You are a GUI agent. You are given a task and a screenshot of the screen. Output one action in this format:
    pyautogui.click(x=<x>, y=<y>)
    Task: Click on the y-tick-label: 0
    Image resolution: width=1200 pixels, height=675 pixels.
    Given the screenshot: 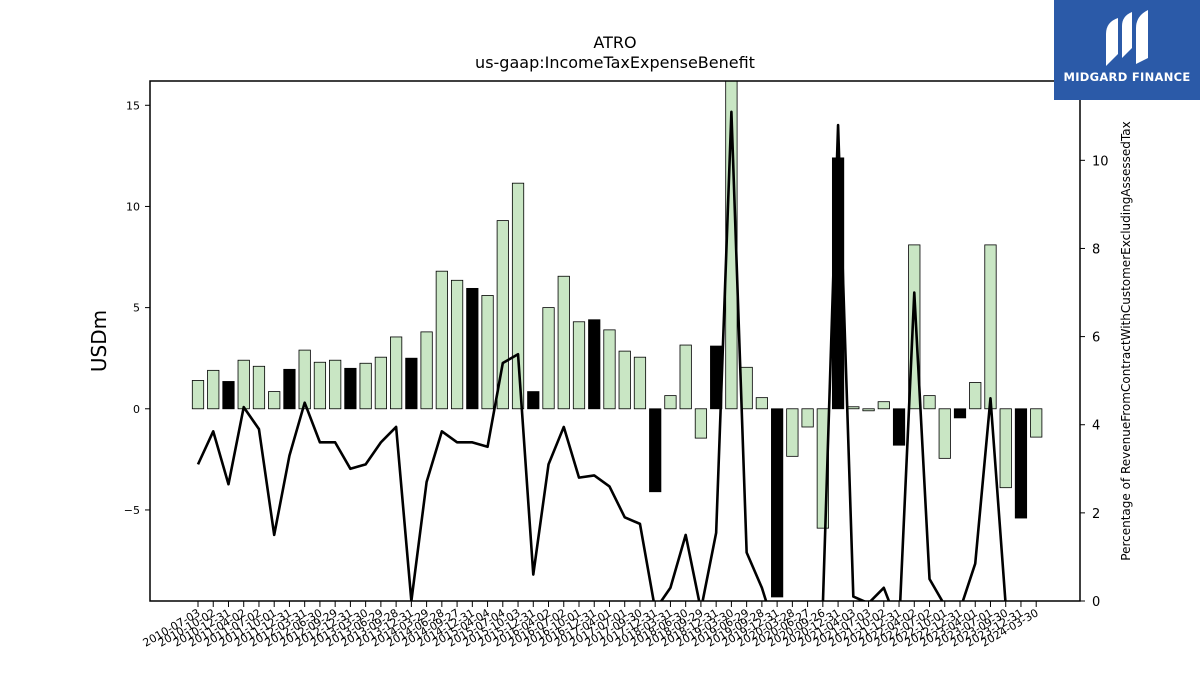 What is the action you would take?
    pyautogui.click(x=136, y=409)
    